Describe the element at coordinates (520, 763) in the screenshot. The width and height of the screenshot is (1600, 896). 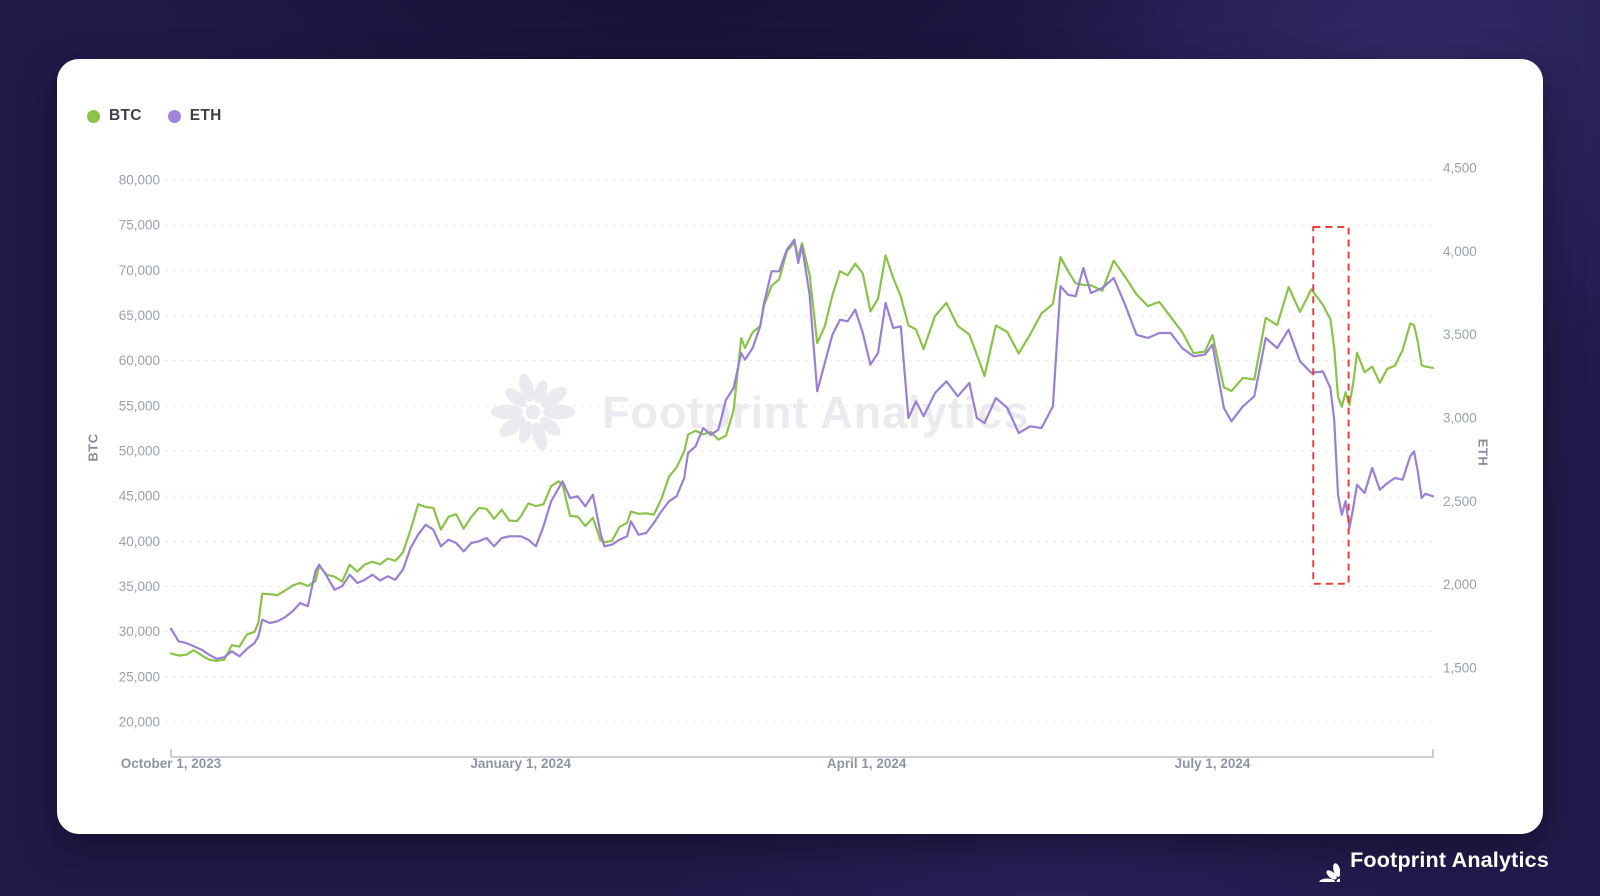
I see `svg-text: January 1, 2024` at that location.